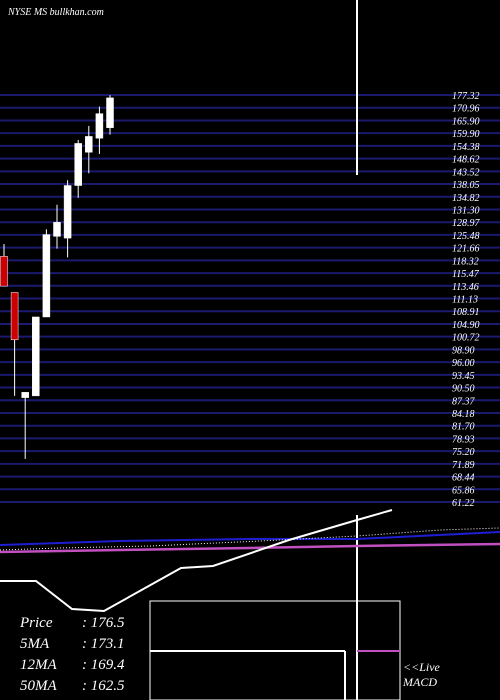  I want to click on chart-title: NYSE MS bullkhan.com, so click(55, 12).